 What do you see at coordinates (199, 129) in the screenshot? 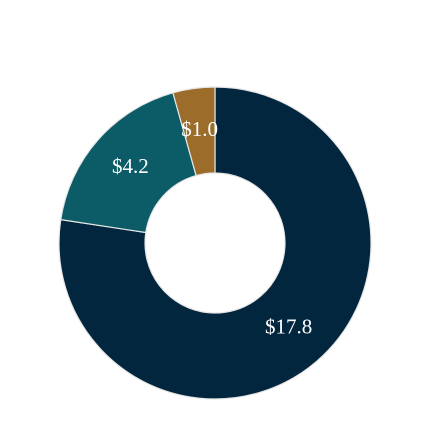
I see `data-label: $1.0` at bounding box center [199, 129].